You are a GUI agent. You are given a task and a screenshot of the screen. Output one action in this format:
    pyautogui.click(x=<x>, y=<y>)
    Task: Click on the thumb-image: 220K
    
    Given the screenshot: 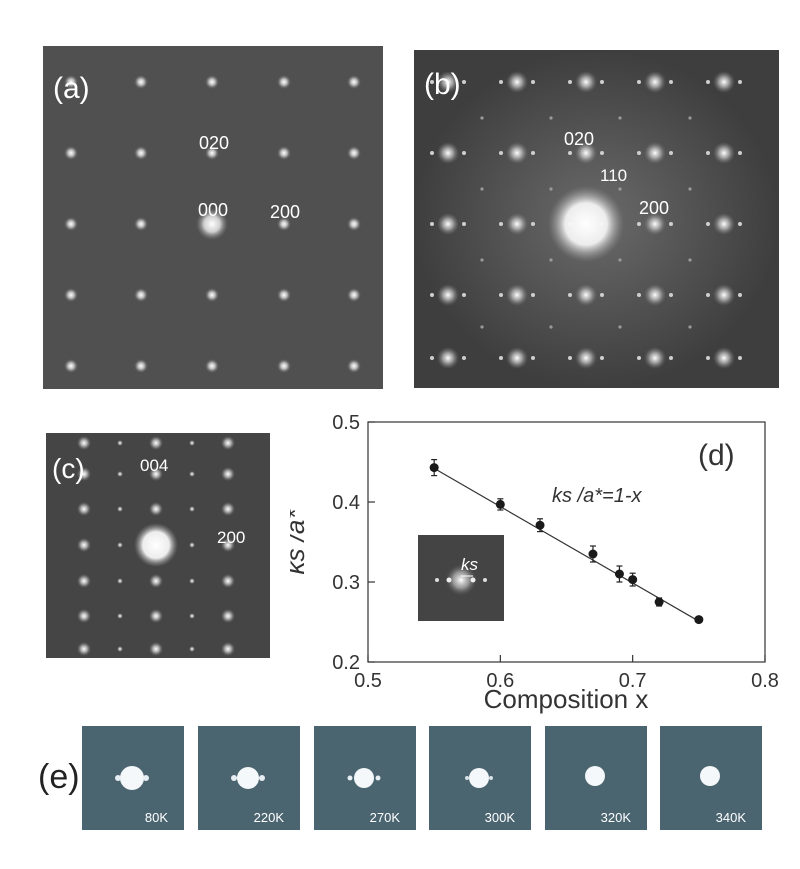 What is the action you would take?
    pyautogui.click(x=249, y=778)
    